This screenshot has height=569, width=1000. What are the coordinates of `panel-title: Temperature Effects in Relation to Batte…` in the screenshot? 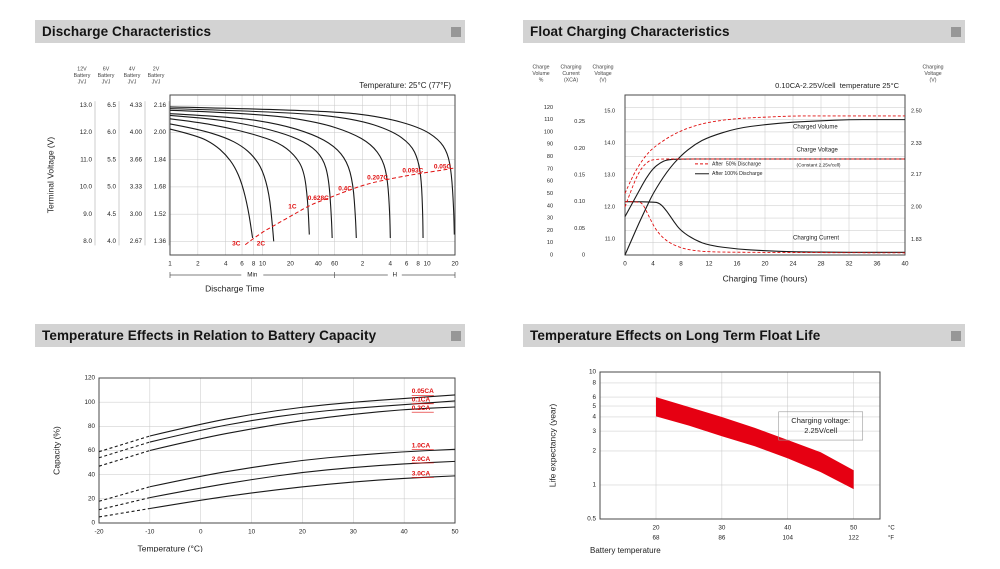 It's located at (209, 335).